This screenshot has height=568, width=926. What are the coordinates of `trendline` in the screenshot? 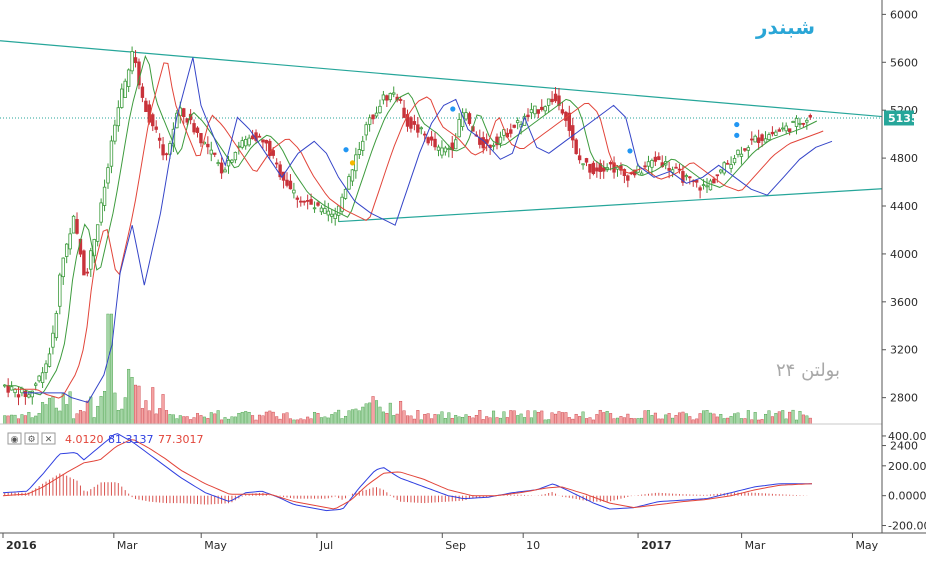 It's located at (441, 79).